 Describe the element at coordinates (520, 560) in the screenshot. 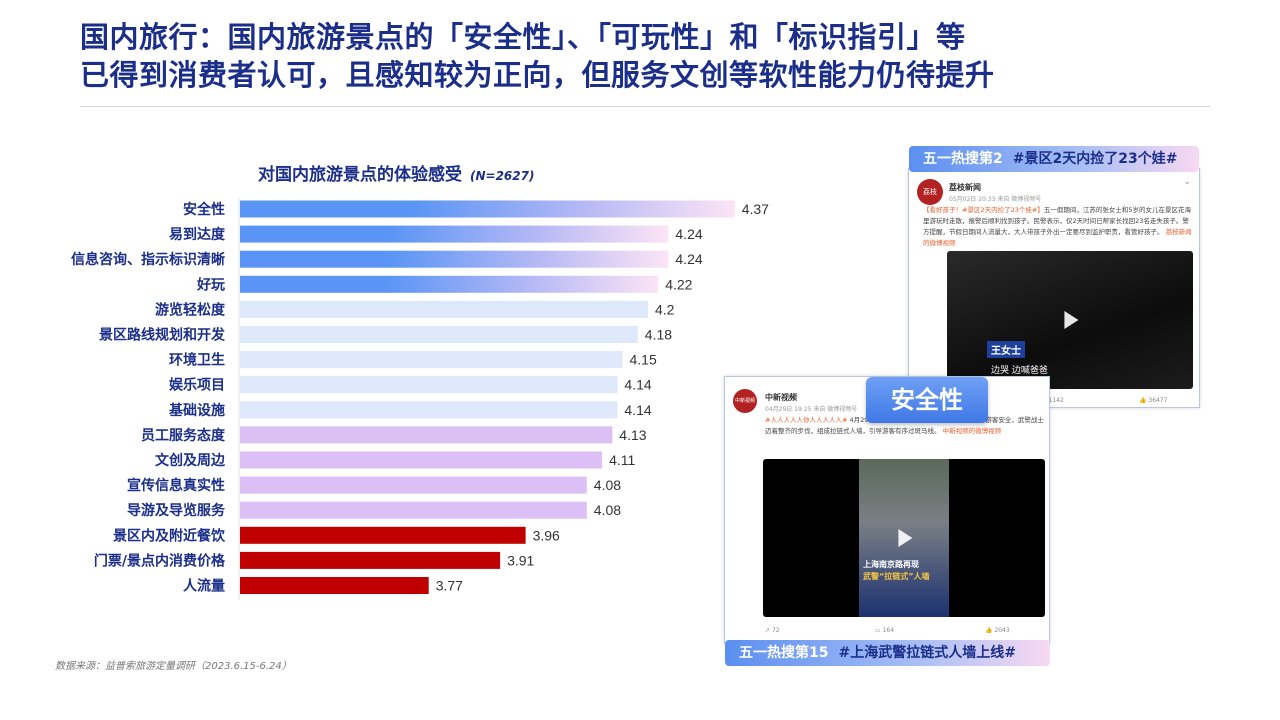

I see `value-label: 3.91` at that location.